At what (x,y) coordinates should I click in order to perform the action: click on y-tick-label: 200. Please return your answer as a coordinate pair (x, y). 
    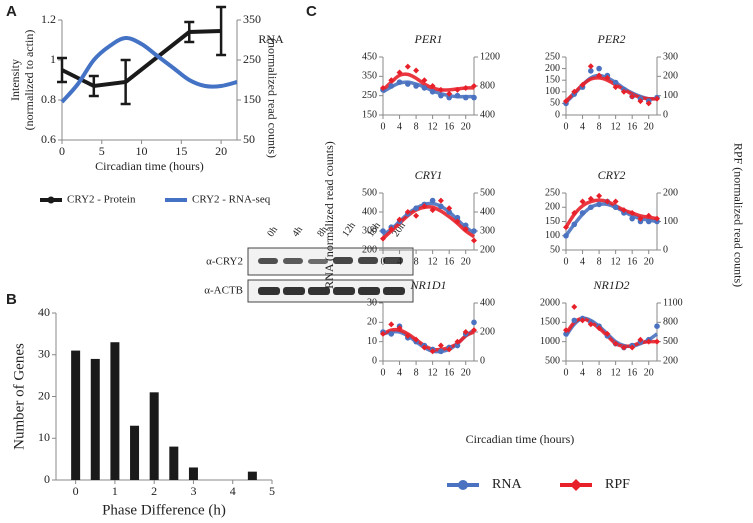
    Looking at the image, I should click on (369, 249).